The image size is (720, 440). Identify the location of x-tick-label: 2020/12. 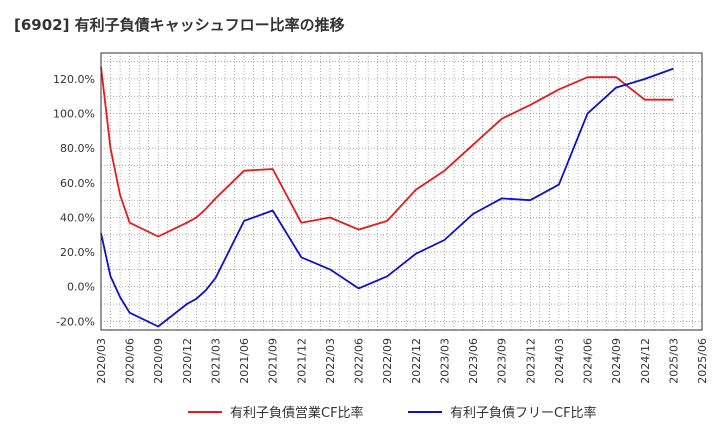
(187, 361).